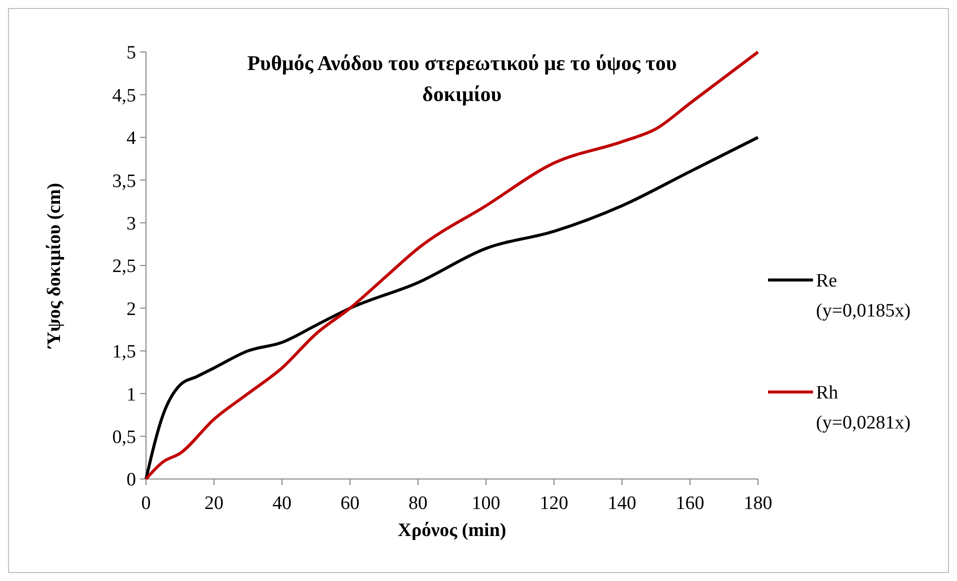 This screenshot has height=581, width=957. I want to click on text: Ρυθμός Ανόδου του στερεωτικού με το ύψος του δοκιμίου, so click(462, 78).